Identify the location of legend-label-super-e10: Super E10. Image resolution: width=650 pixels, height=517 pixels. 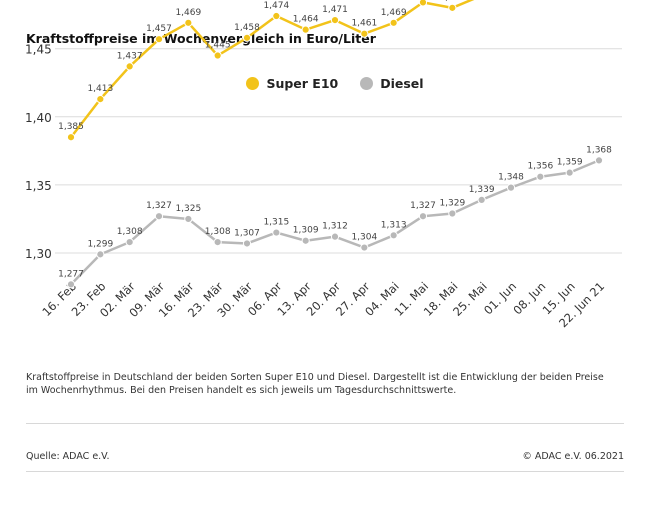
(302, 83).